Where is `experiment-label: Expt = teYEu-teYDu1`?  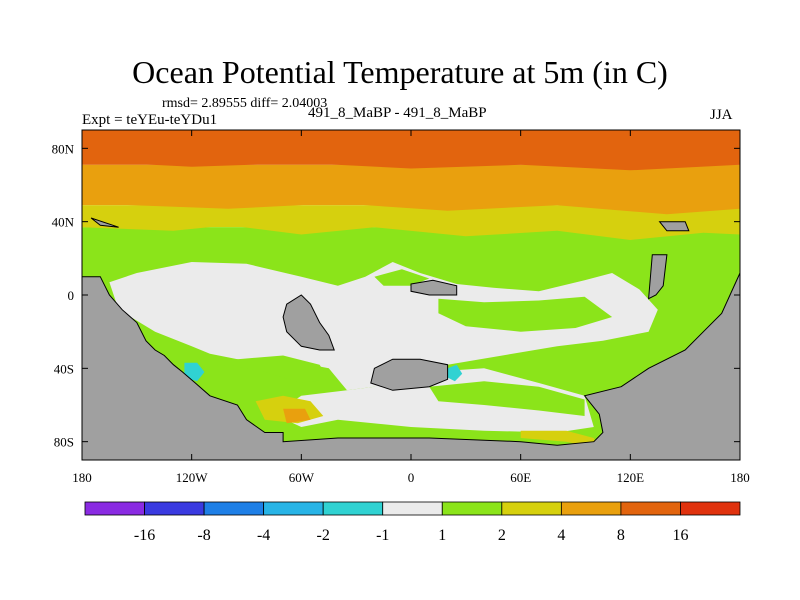
experiment-label: Expt = teYEu-teYDu1 is located at coordinates (150, 120).